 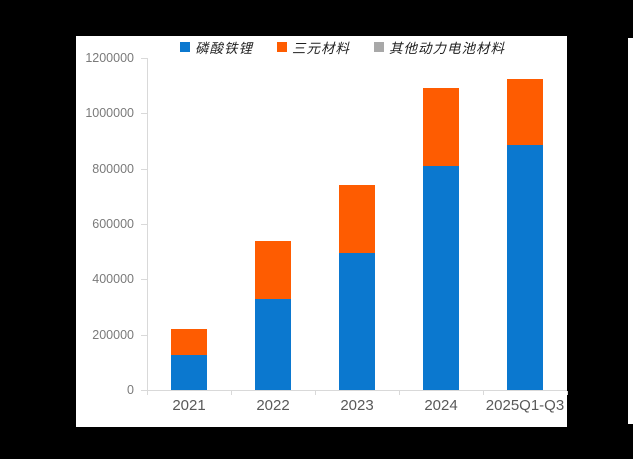 I want to click on y-axis-tick-label: 1200000, so click(x=109, y=58).